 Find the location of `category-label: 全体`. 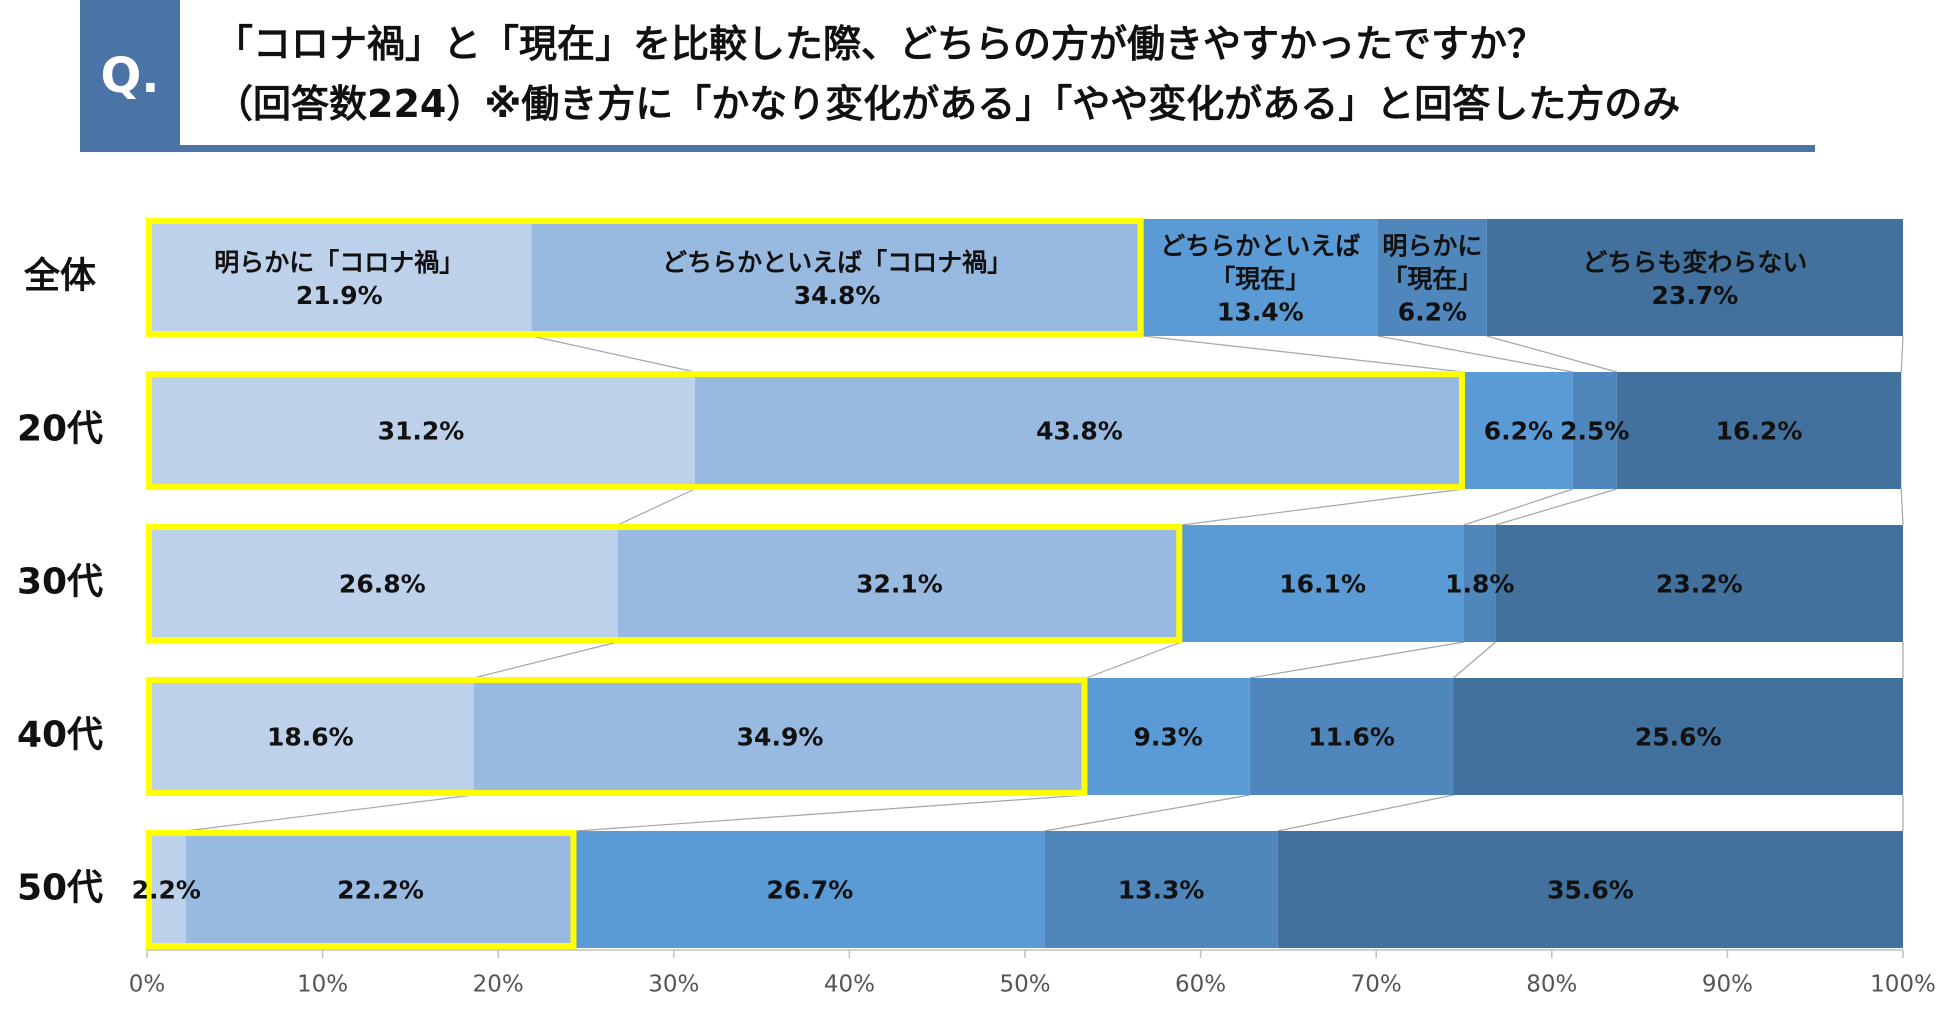

category-label: 全体 is located at coordinates (59, 276).